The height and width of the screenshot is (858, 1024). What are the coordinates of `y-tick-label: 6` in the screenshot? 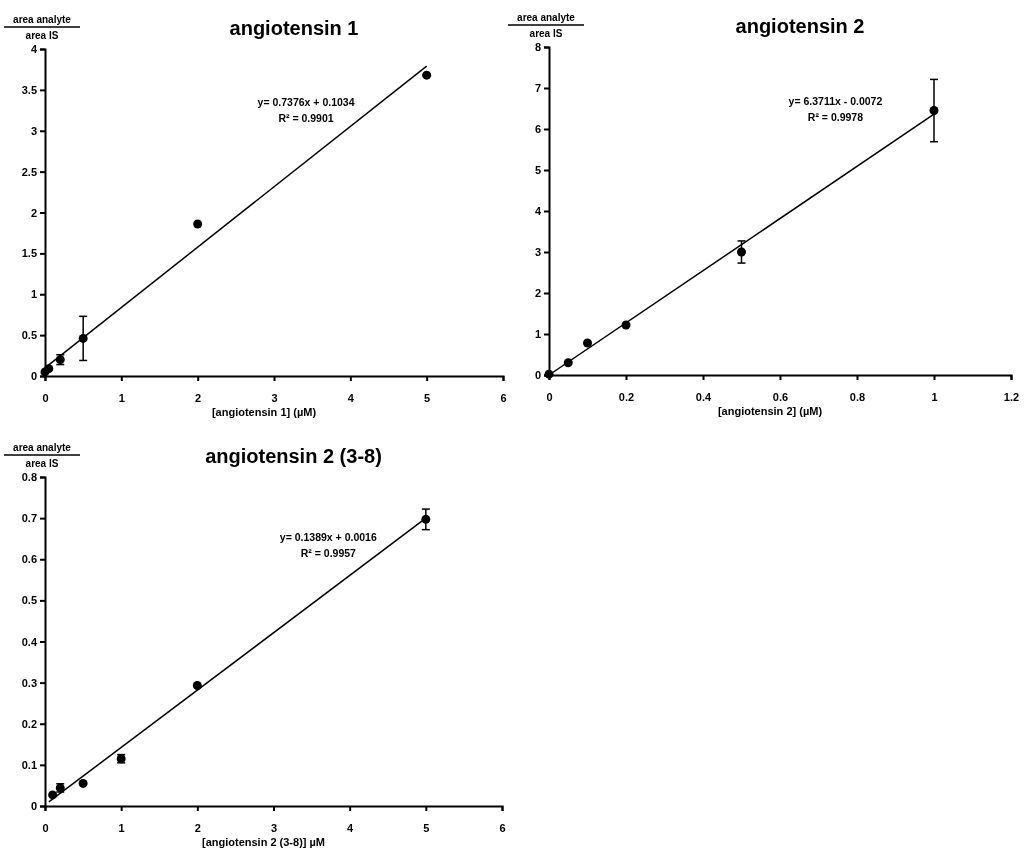 It's located at (537, 129).